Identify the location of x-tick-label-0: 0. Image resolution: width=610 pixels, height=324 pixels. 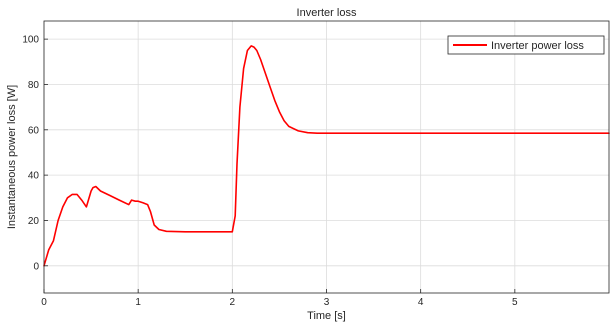
(44, 302).